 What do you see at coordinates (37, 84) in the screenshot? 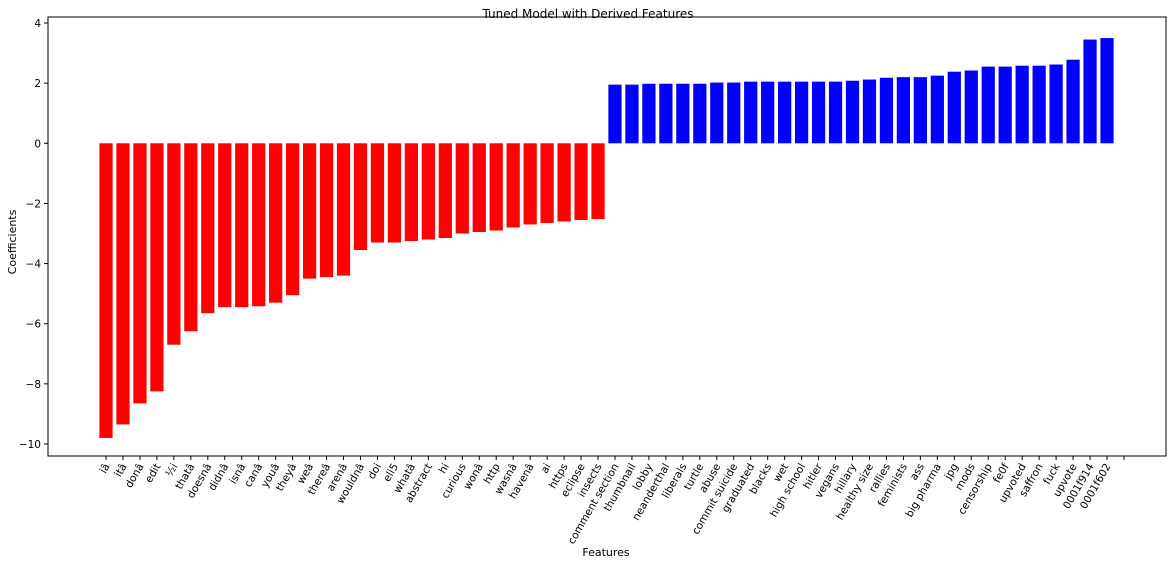
I see `y-tick-label: 2` at bounding box center [37, 84].